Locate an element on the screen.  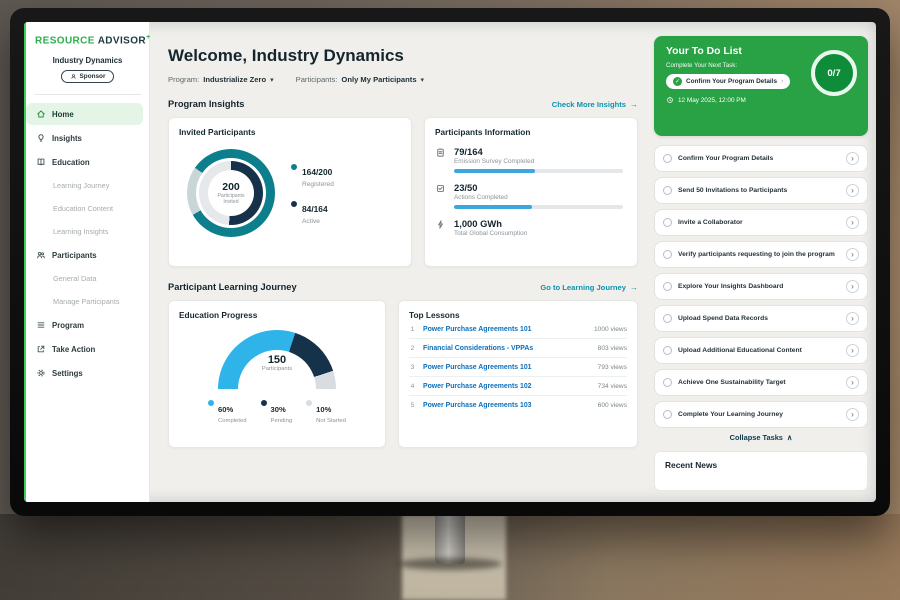
sidebar-item-education: Education is located at coordinates (84, 162).